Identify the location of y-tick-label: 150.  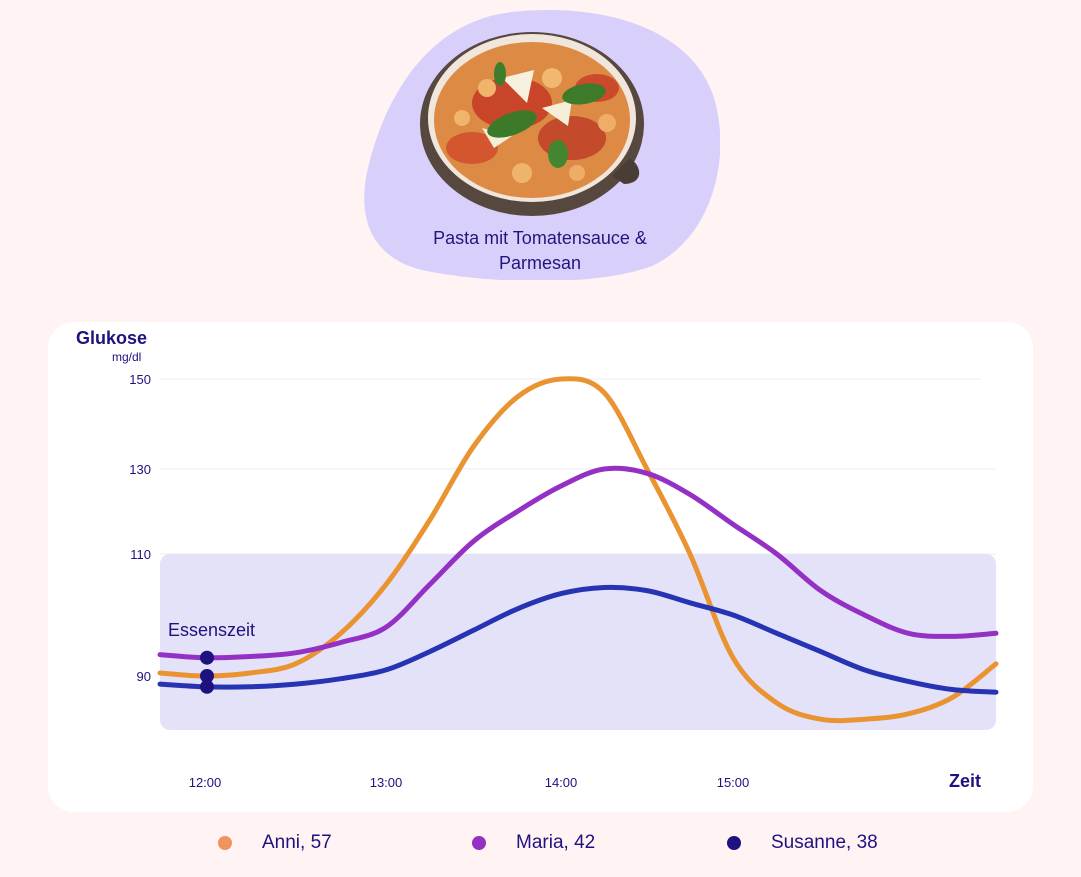
(140, 379).